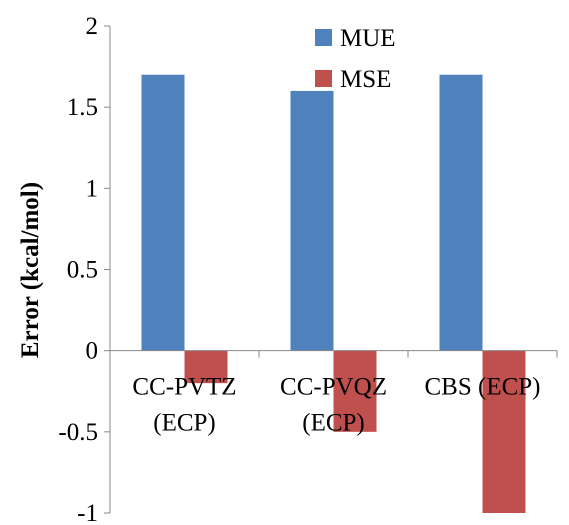  Describe the element at coordinates (92, 188) in the screenshot. I see `y-tick-label: 1` at that location.